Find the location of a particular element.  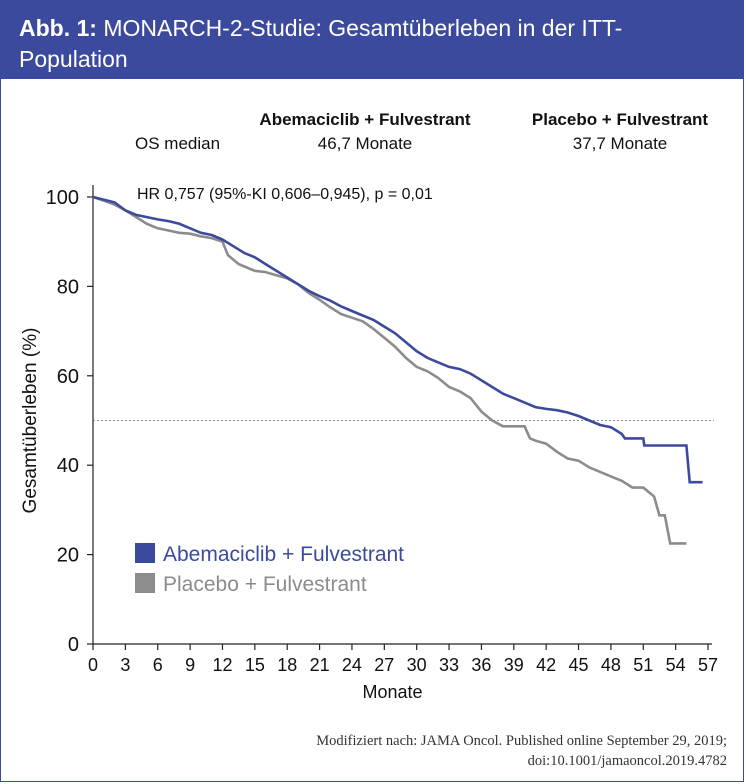

source-line-2: doi:10.1001/jamaoncol.2019.4782 is located at coordinates (627, 761).